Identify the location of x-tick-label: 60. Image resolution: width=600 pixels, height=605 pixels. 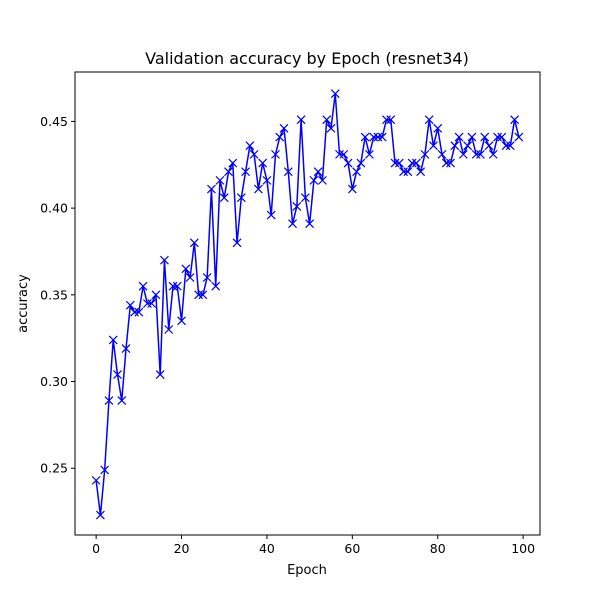
(352, 548).